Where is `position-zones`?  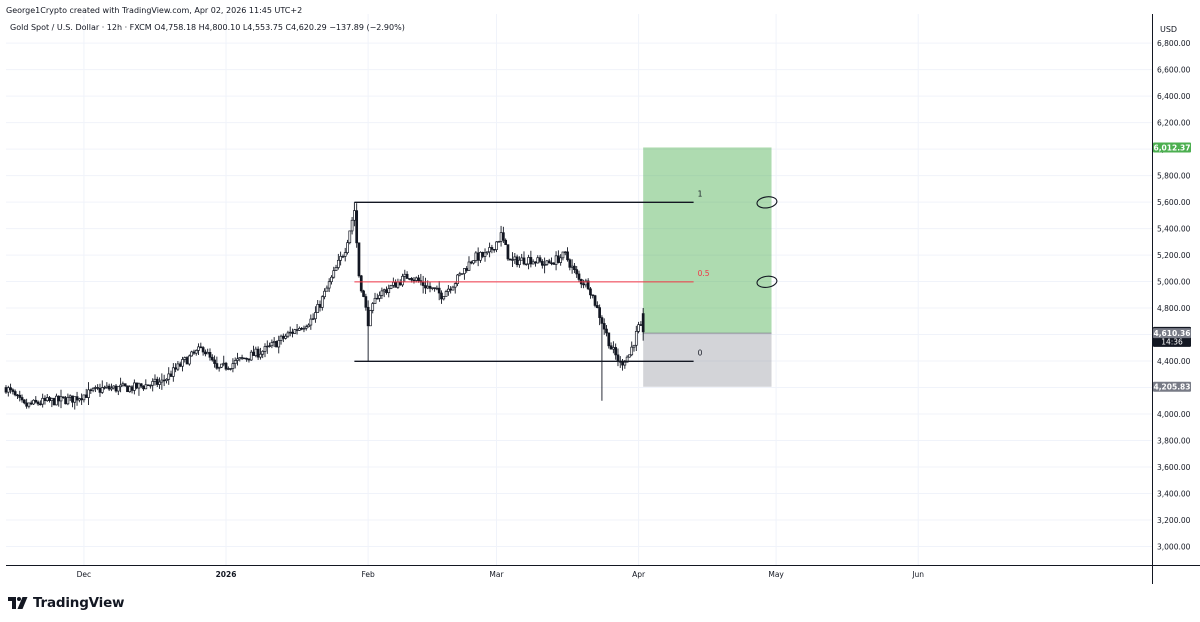 position-zones is located at coordinates (707, 267).